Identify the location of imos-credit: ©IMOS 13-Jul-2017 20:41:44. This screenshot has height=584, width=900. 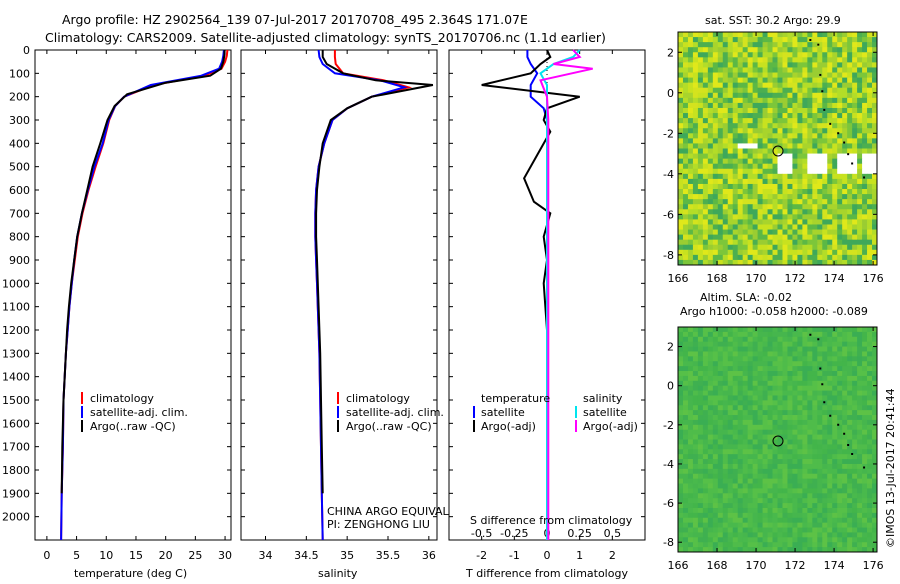
(890, 468).